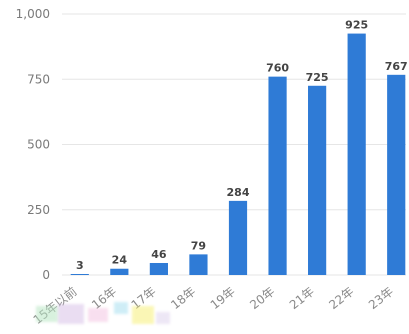 The height and width of the screenshot is (334, 409). Describe the element at coordinates (46, 275) in the screenshot. I see `y-tick-label: 0` at that location.